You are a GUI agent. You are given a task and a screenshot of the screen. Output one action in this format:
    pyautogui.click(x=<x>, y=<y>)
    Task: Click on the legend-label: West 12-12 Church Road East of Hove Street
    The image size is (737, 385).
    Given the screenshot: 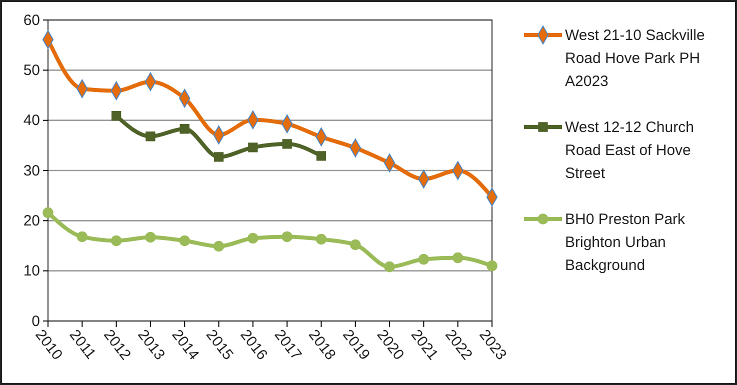 What is the action you would take?
    pyautogui.click(x=629, y=150)
    